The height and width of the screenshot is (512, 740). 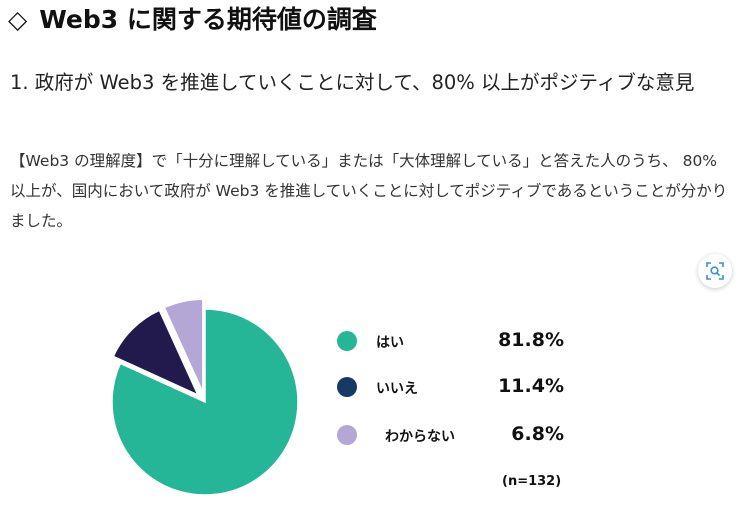 I want to click on zoom-search-icon, so click(x=715, y=271).